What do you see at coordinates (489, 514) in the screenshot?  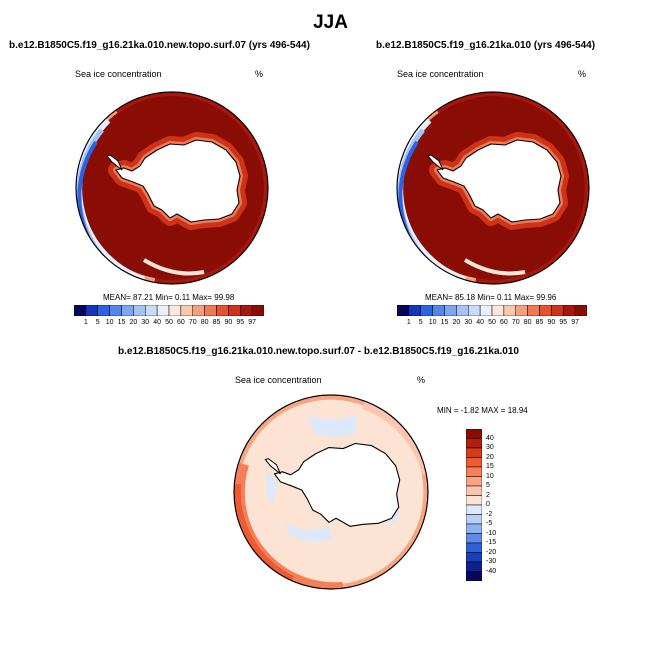 I see `colorbar-tick-label: -2` at bounding box center [489, 514].